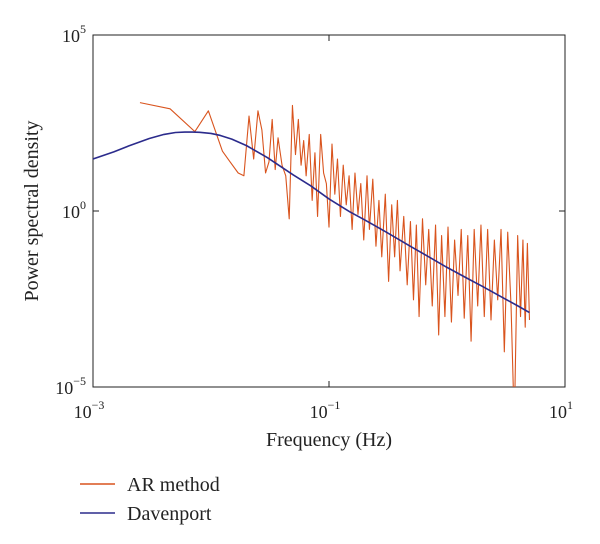 The width and height of the screenshot is (600, 544). Describe the element at coordinates (169, 514) in the screenshot. I see `legend-label-davenport: Davenport` at that location.